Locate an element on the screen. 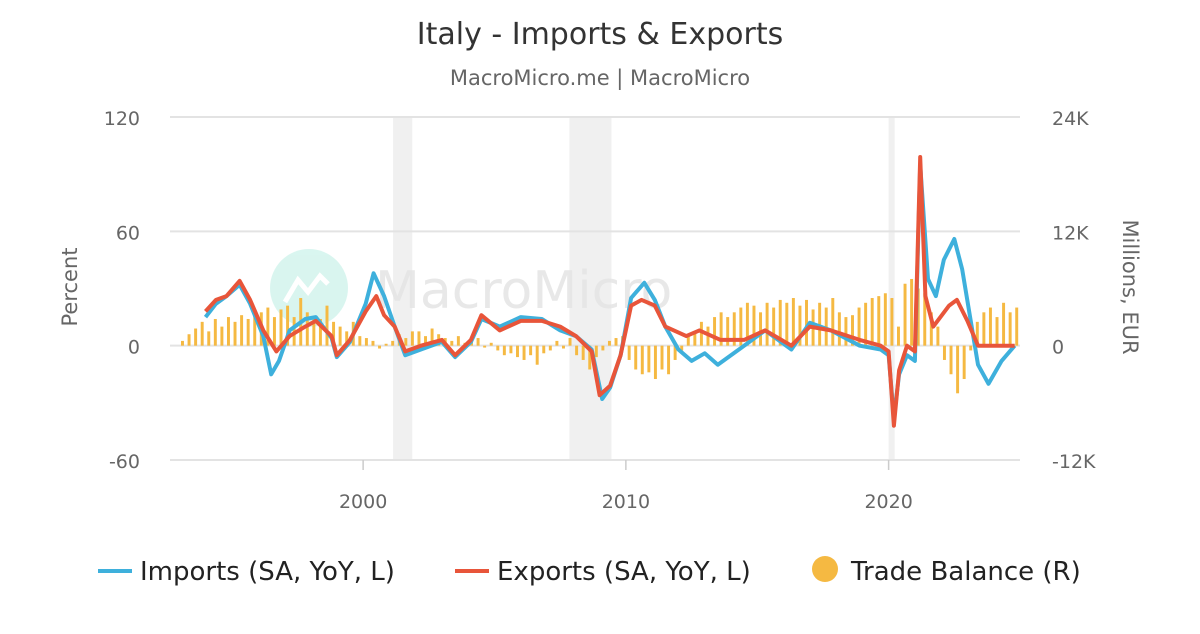 This screenshot has height=634, width=1200. watermark-logo-line is located at coordinates (306, 288).